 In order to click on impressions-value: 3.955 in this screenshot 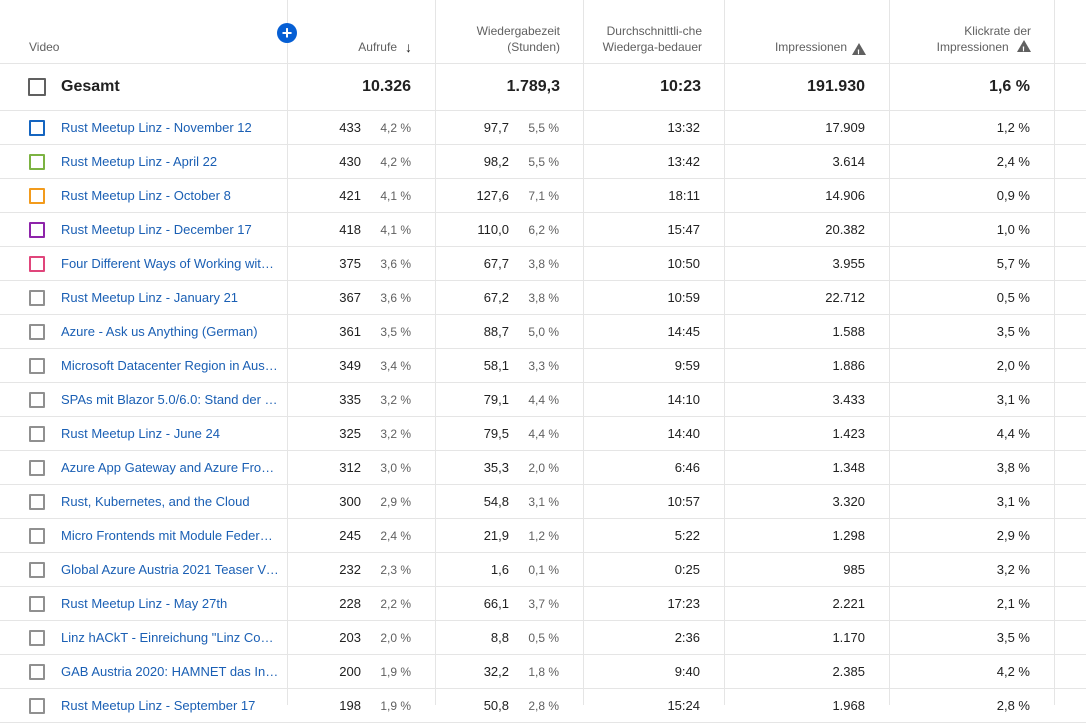, I will do `click(848, 263)`.